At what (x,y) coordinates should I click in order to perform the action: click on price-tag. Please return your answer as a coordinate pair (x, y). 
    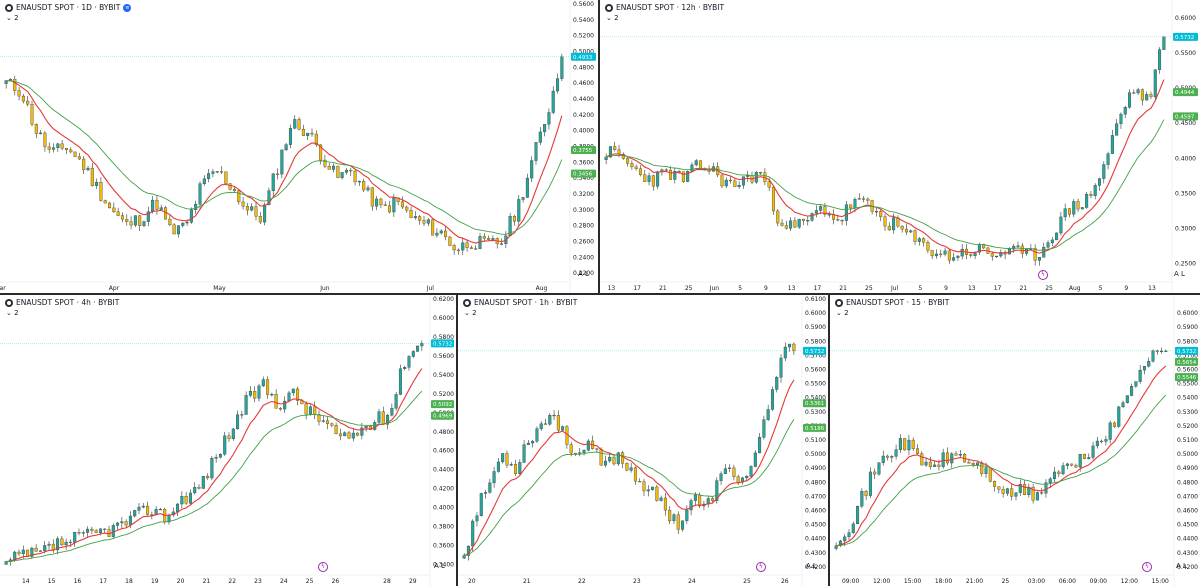
    Looking at the image, I should click on (1186, 361).